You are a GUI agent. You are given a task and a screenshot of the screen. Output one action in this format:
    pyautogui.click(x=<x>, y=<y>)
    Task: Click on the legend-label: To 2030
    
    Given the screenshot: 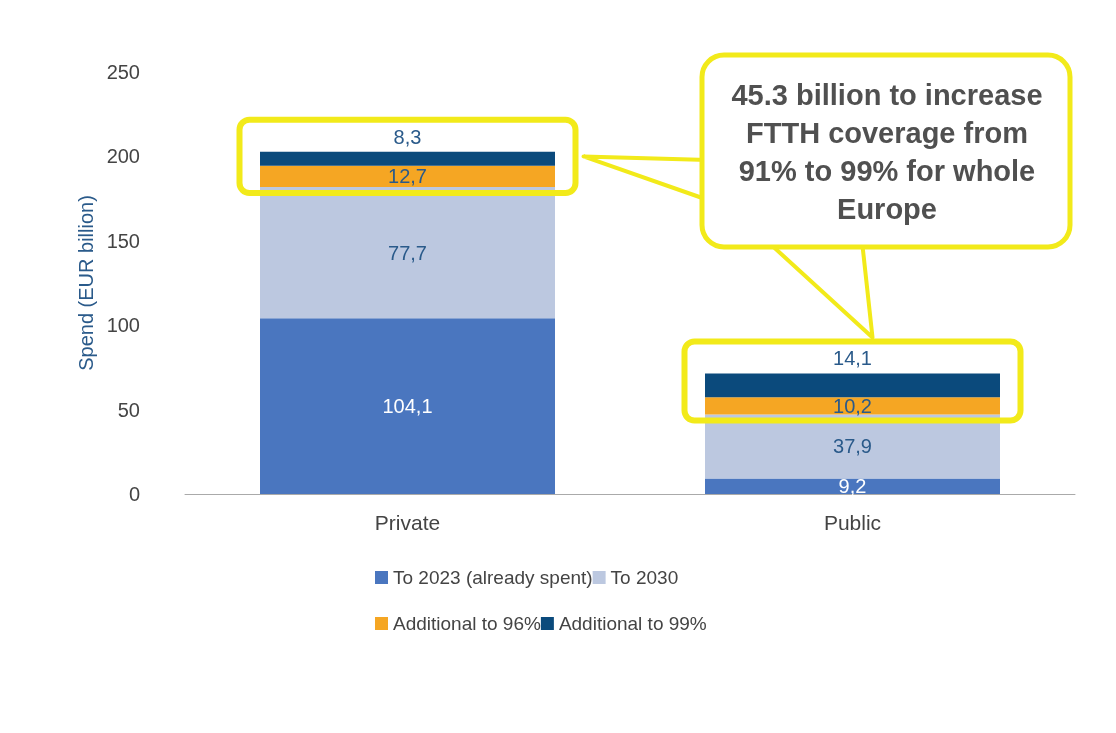 What is the action you would take?
    pyautogui.click(x=644, y=577)
    